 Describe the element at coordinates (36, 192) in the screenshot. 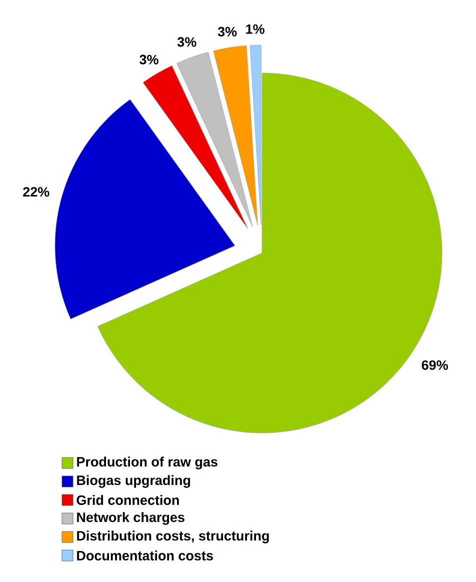

I see `data-label: 22%` at that location.